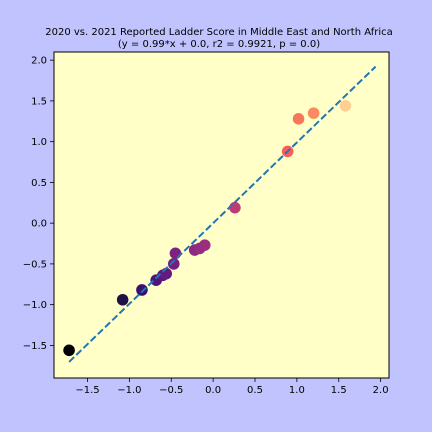 The height and width of the screenshot is (432, 432). Describe the element at coordinates (381, 390) in the screenshot. I see `x-tick-label: 2.0` at that location.